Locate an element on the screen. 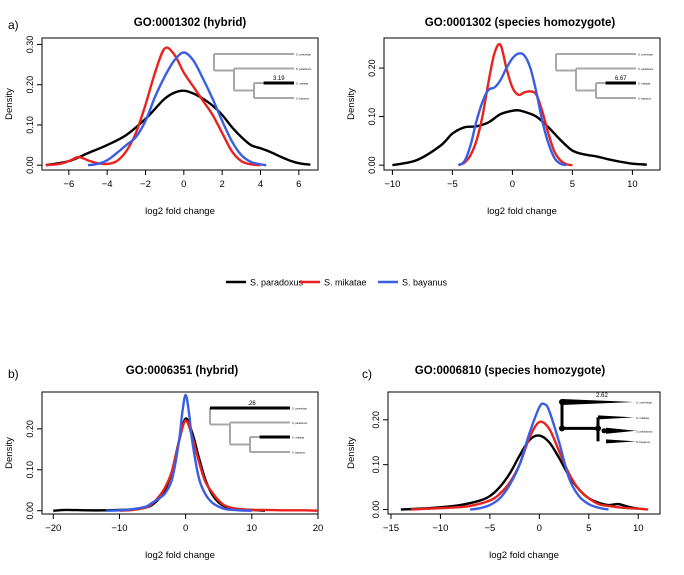 Image resolution: width=684 pixels, height=575 pixels. x-tick-label: −4 is located at coordinates (107, 184).